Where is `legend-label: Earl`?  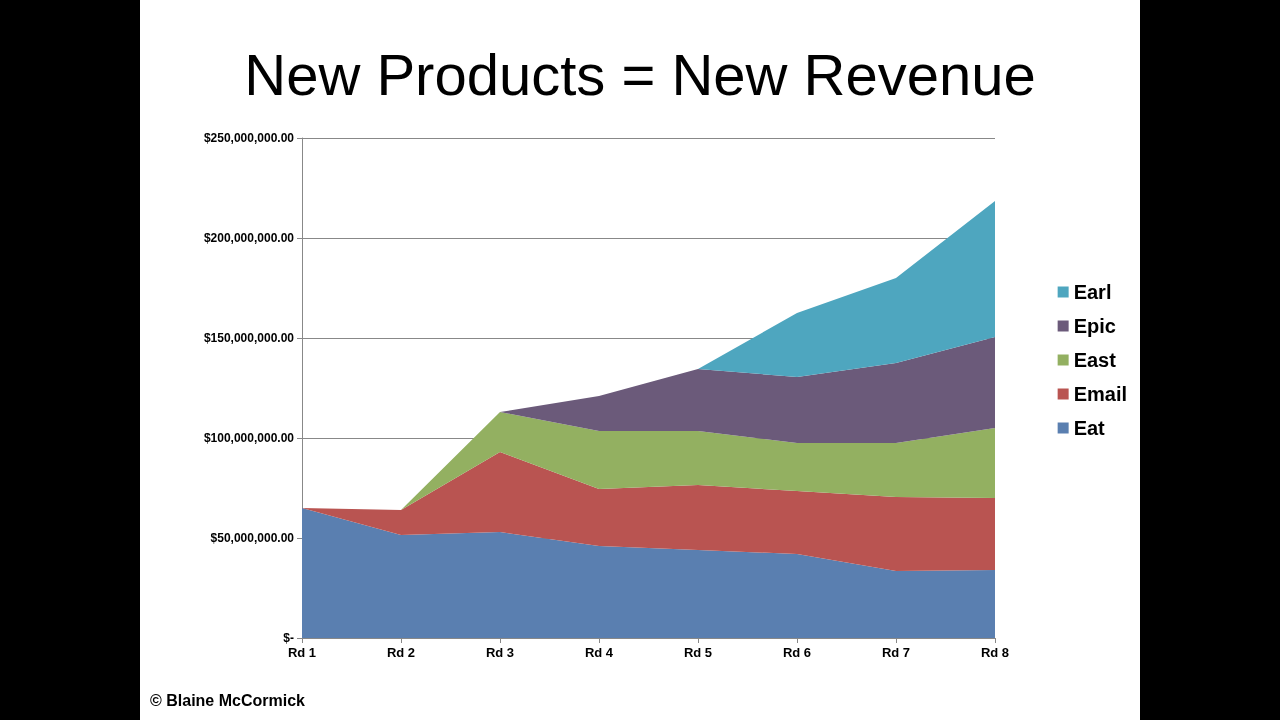 legend-label: Earl is located at coordinates (1092, 292).